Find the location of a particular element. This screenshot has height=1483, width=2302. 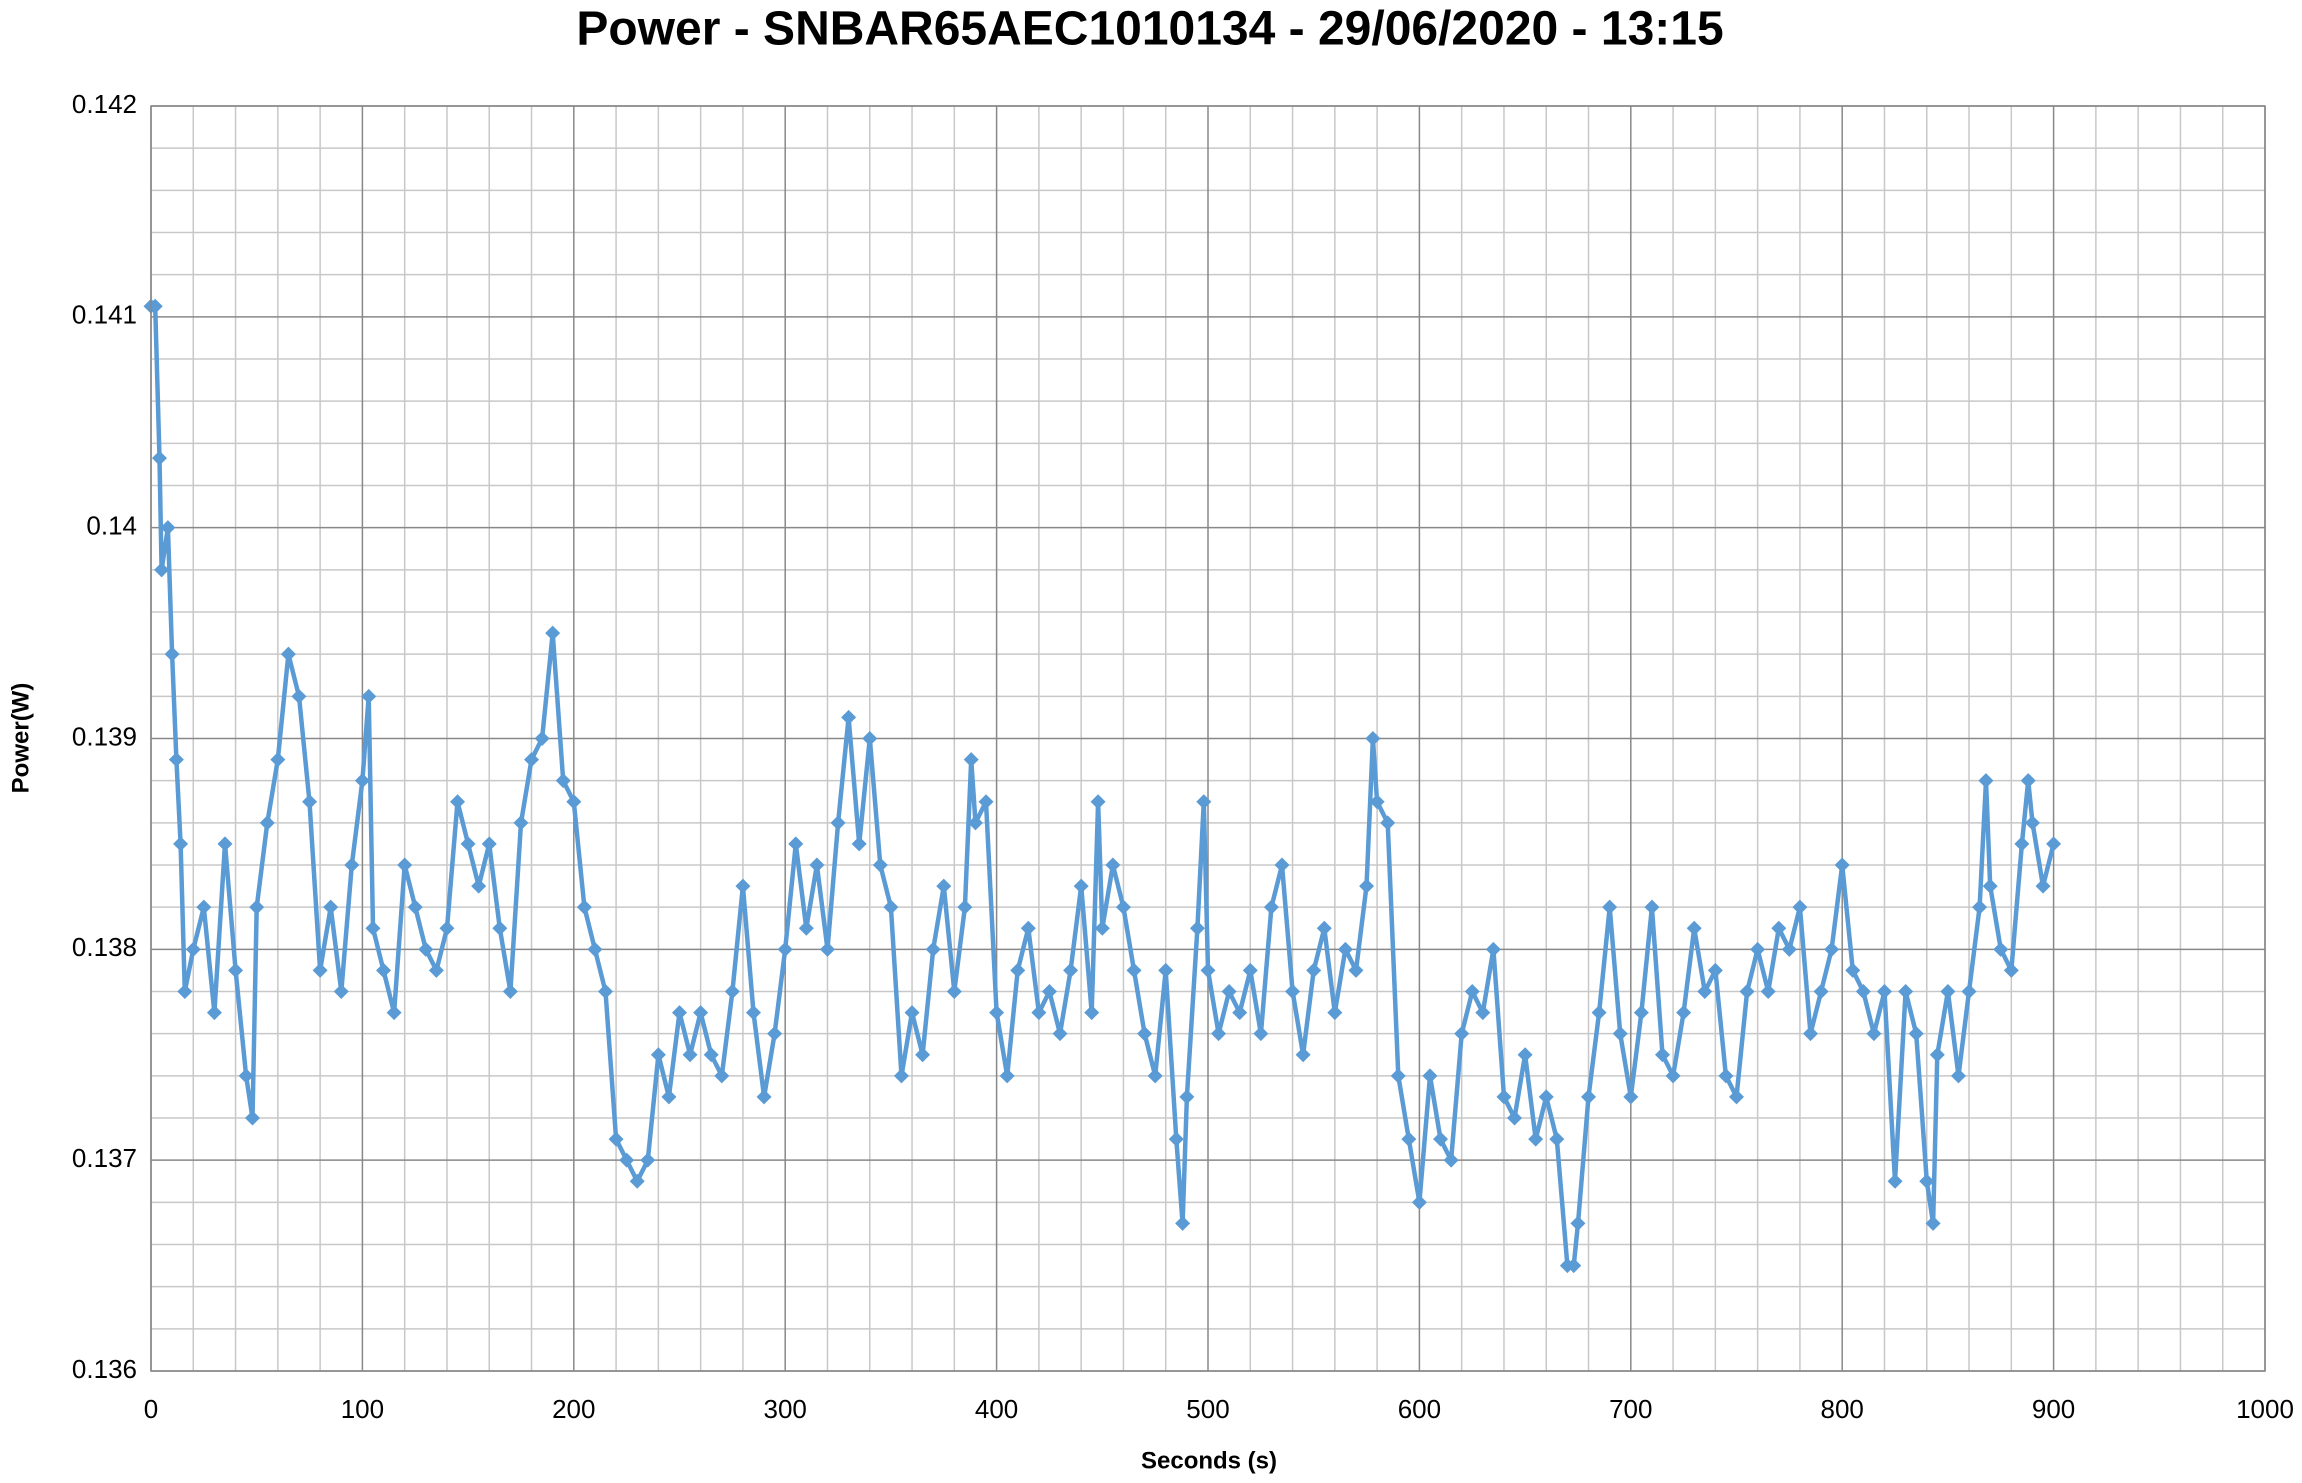

x-tick-label: 800 is located at coordinates (1842, 1409).